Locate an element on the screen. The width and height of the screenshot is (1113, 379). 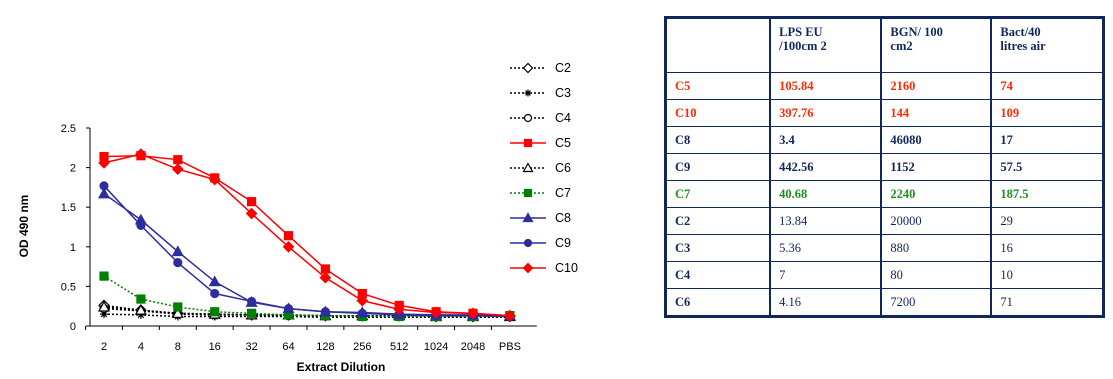
table-cell: 4.16 is located at coordinates (826, 302).